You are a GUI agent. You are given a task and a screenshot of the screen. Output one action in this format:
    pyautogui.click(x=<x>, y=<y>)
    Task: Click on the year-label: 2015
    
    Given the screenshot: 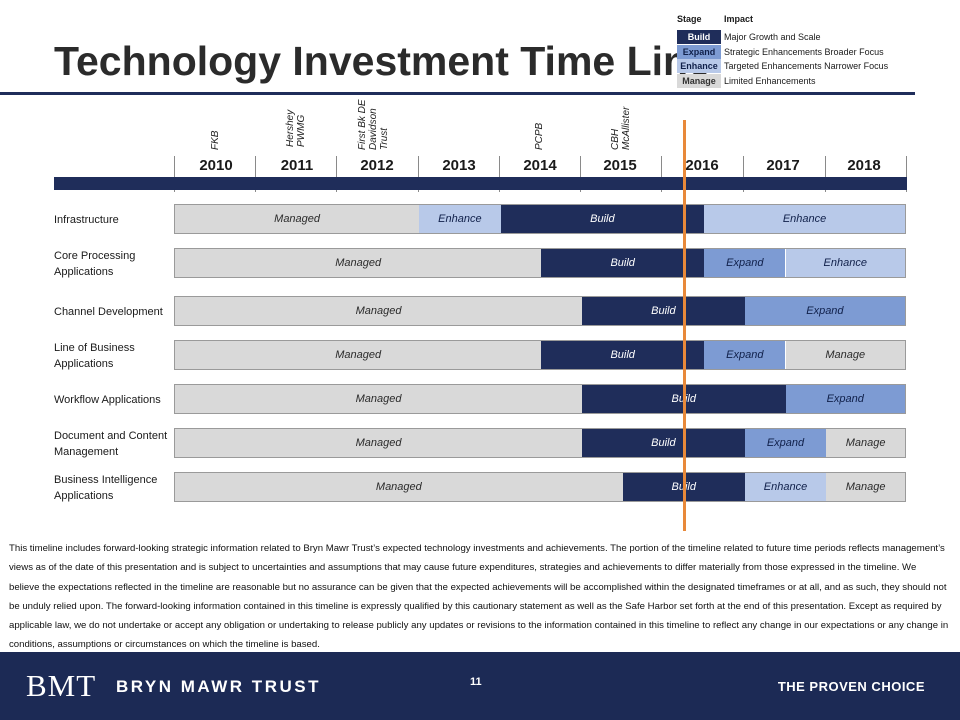 What is the action you would take?
    pyautogui.click(x=620, y=165)
    